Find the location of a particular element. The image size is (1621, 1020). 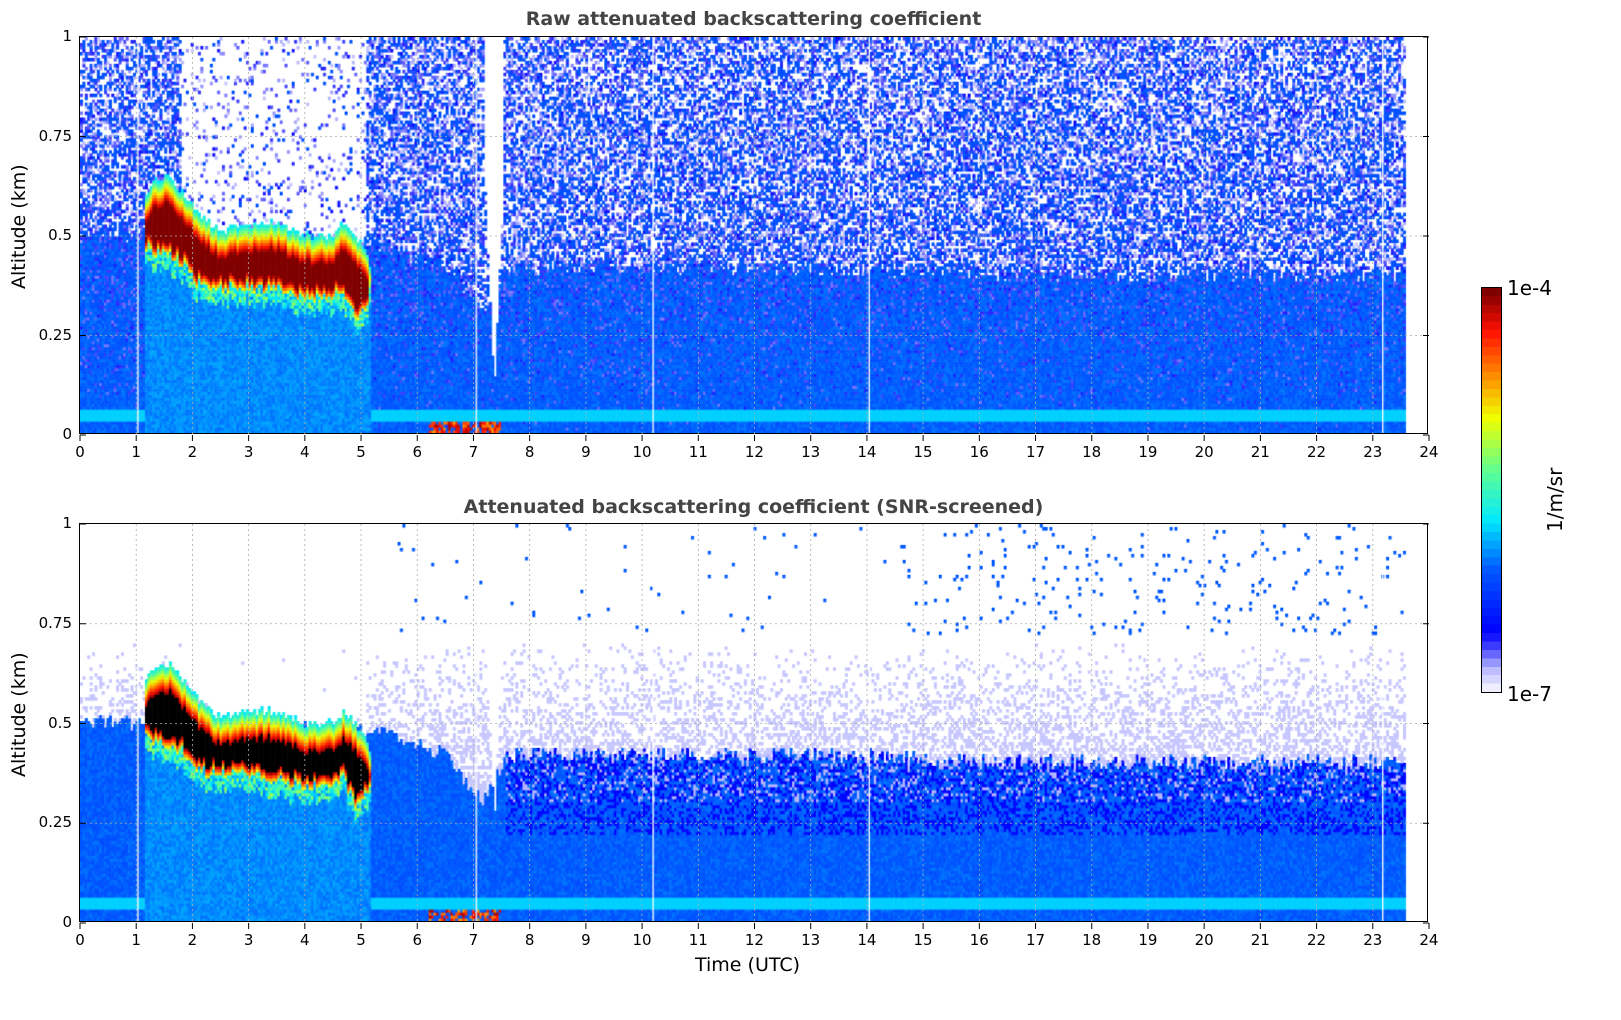

colorbar-min-label: 1e-7 is located at coordinates (1529, 694).